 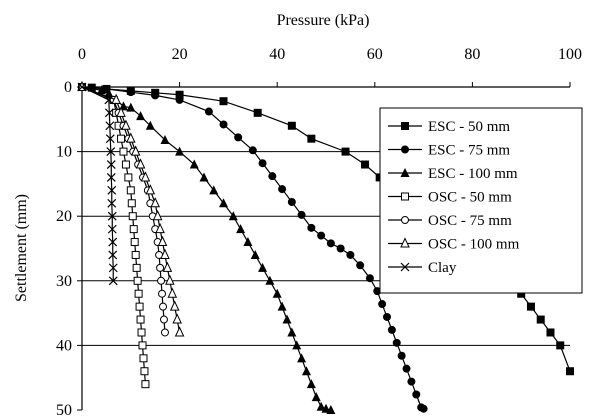 I want to click on legend-item-6: Clay, so click(x=422, y=268).